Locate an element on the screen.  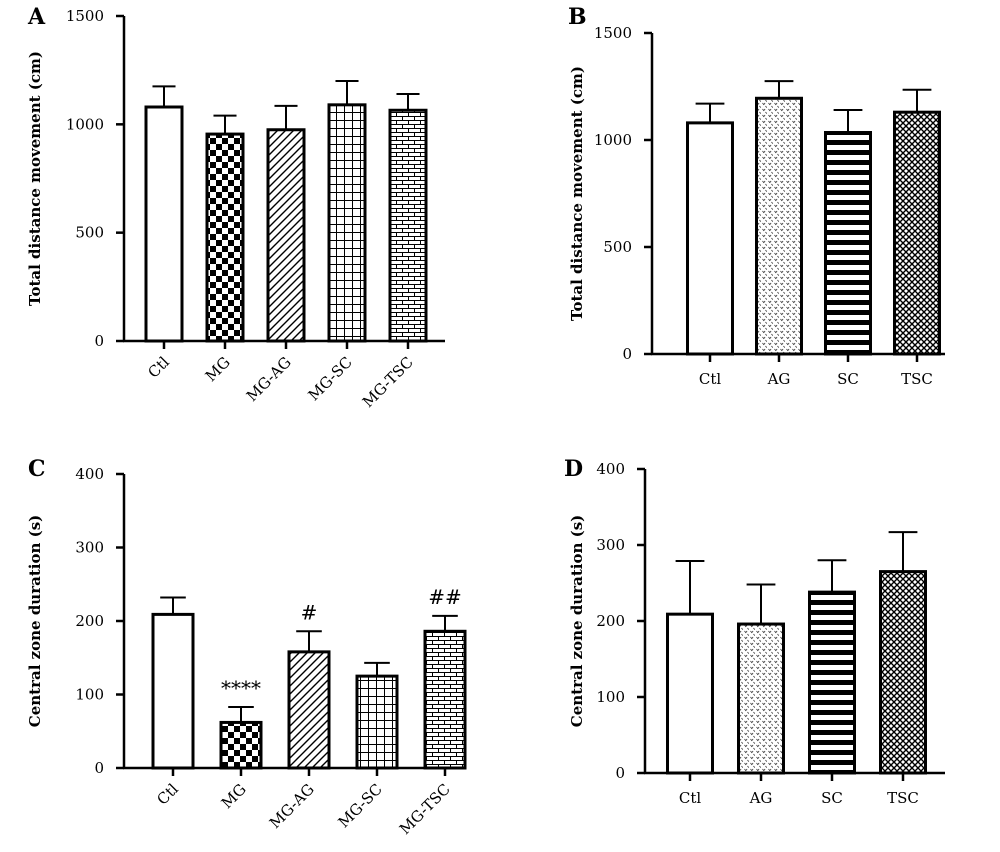
significance-annotation: ## is located at coordinates (445, 597).